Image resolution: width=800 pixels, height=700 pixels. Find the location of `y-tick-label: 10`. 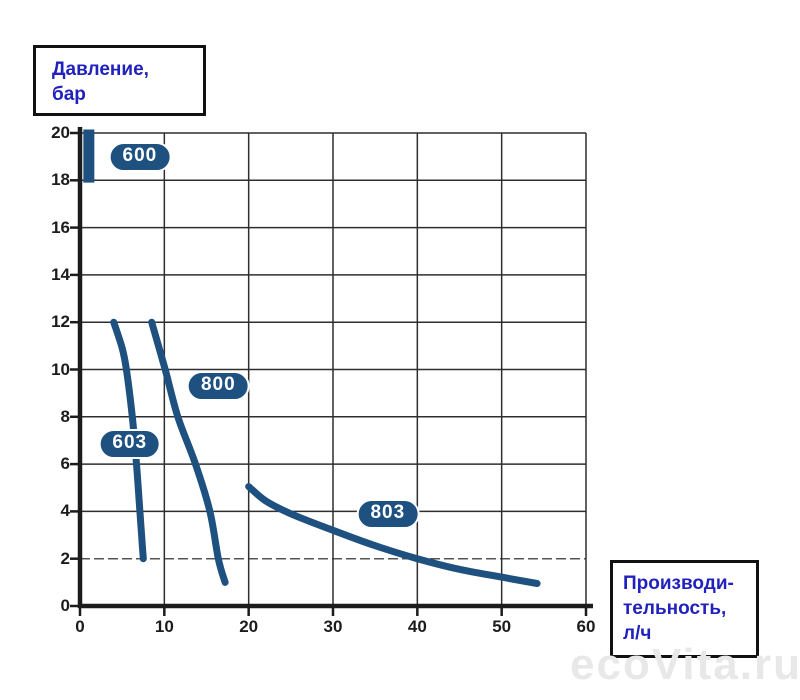

y-tick-label: 10 is located at coordinates (60, 369).